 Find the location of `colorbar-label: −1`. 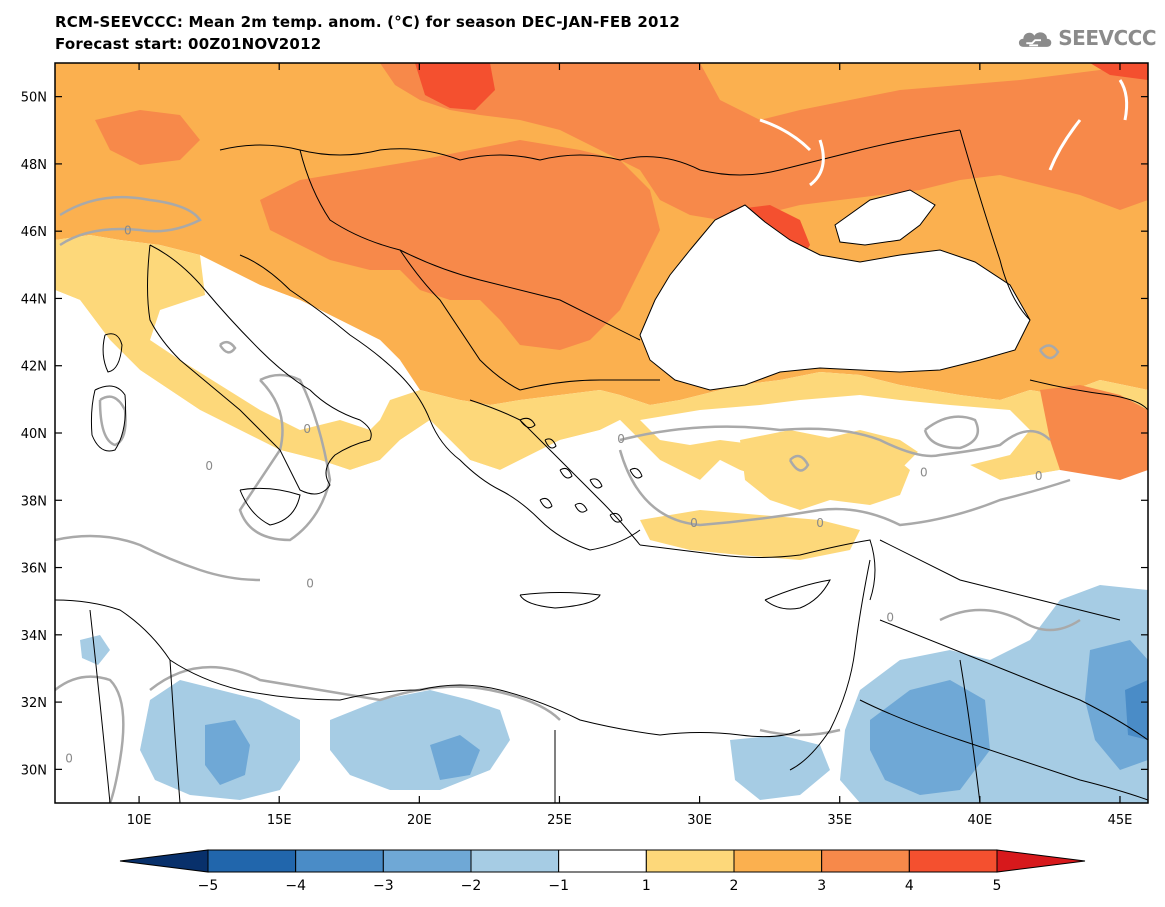

colorbar-label: −1 is located at coordinates (558, 886).